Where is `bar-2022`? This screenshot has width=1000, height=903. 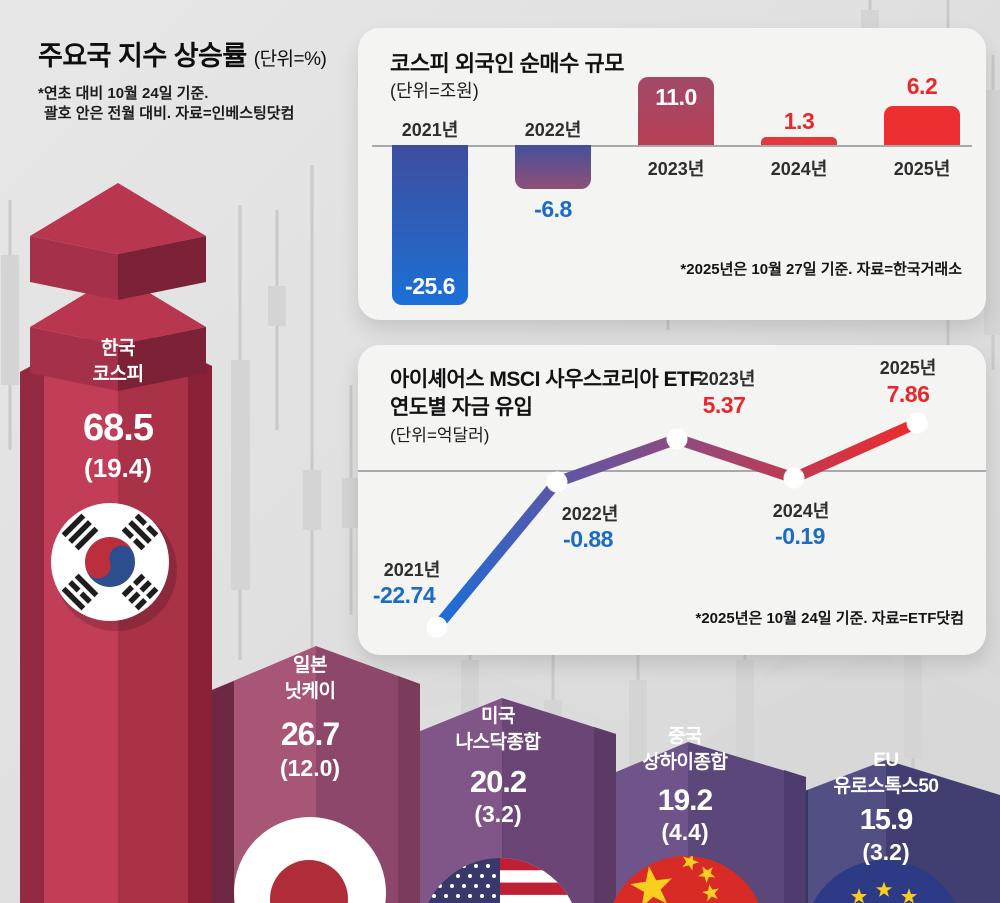 bar-2022 is located at coordinates (553, 167).